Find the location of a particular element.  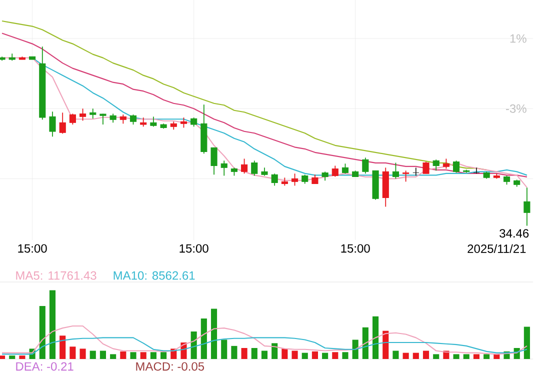

text: MA10: 8562.61 is located at coordinates (154, 275).